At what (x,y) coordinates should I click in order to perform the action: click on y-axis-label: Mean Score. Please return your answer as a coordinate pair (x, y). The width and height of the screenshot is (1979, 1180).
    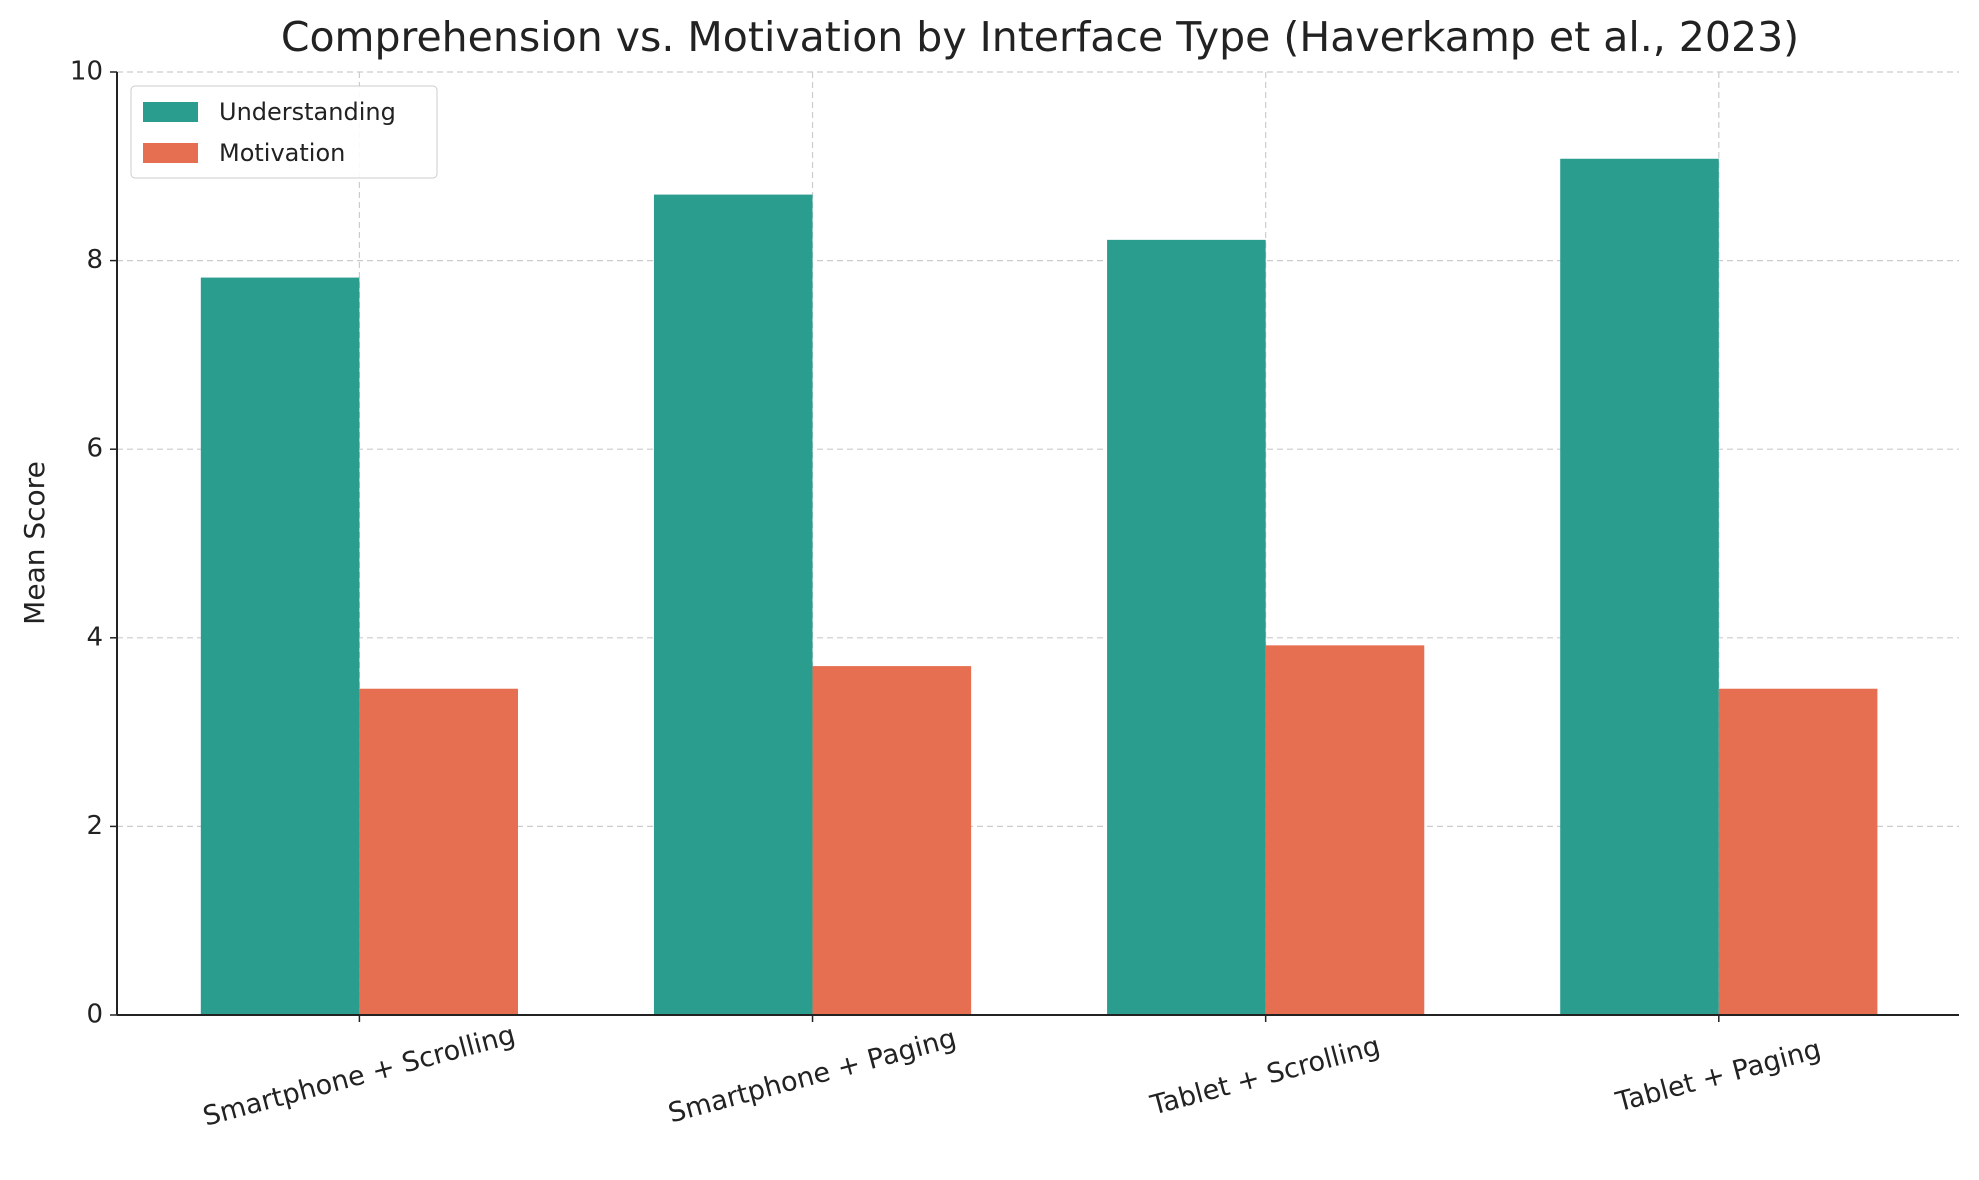
    Looking at the image, I should click on (34, 543).